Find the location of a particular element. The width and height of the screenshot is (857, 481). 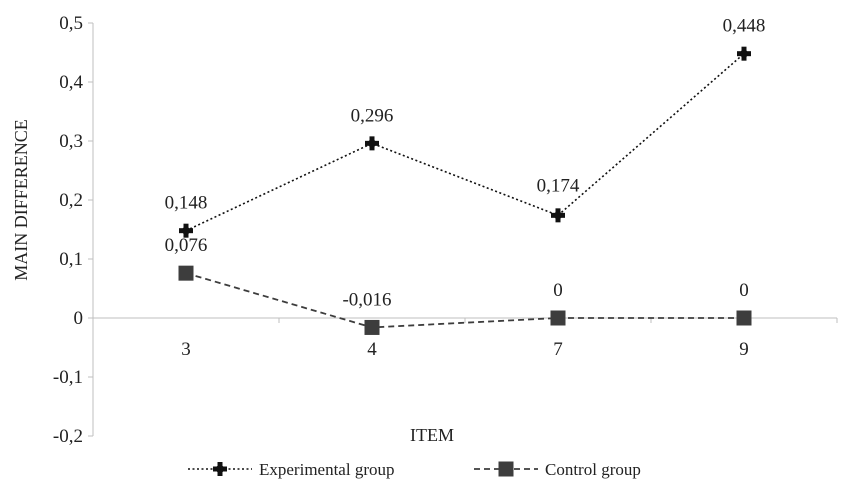

x-axis-title: ITEM is located at coordinates (432, 435).